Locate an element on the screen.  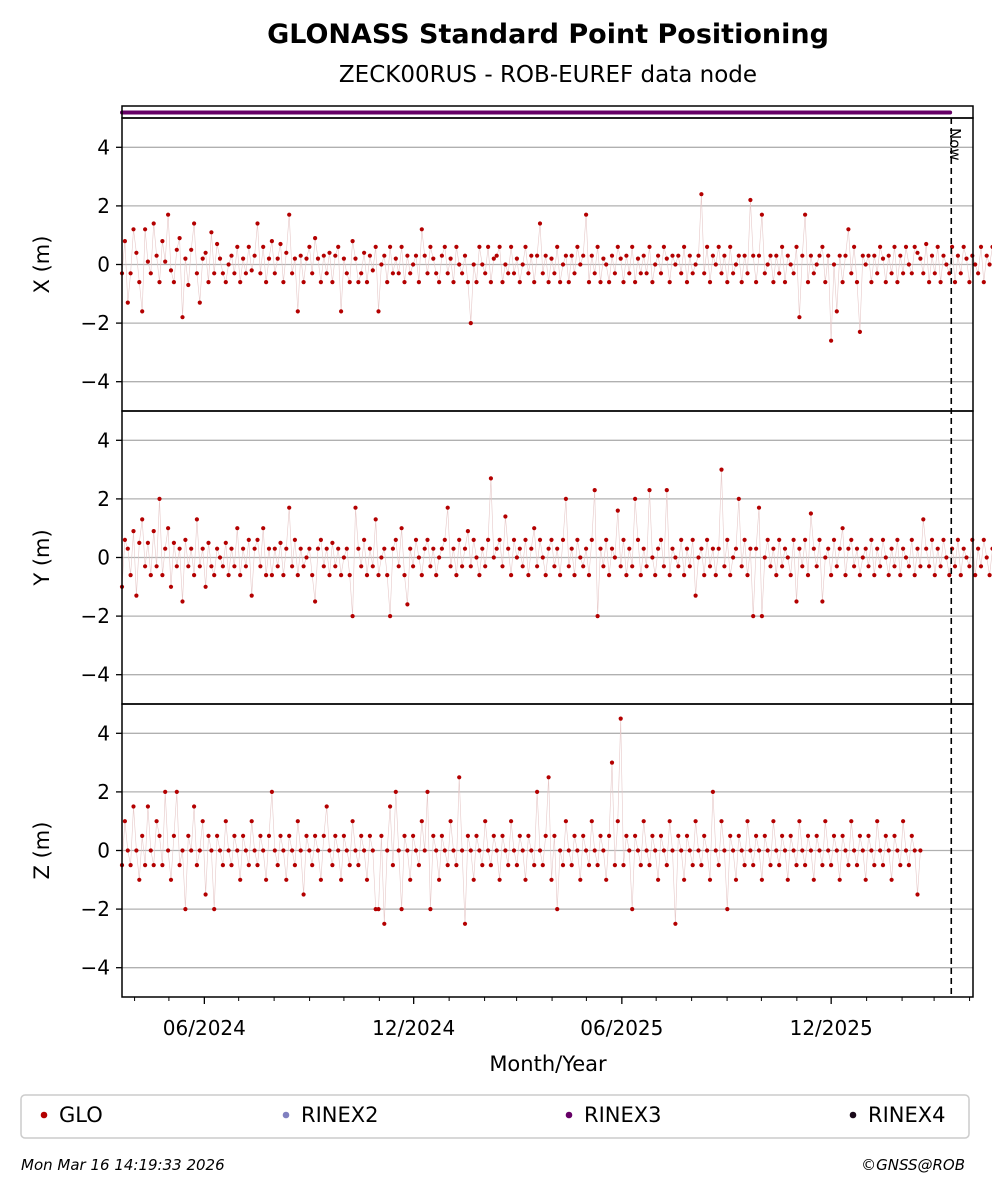
legend-label: RINEX2 is located at coordinates (340, 1115).